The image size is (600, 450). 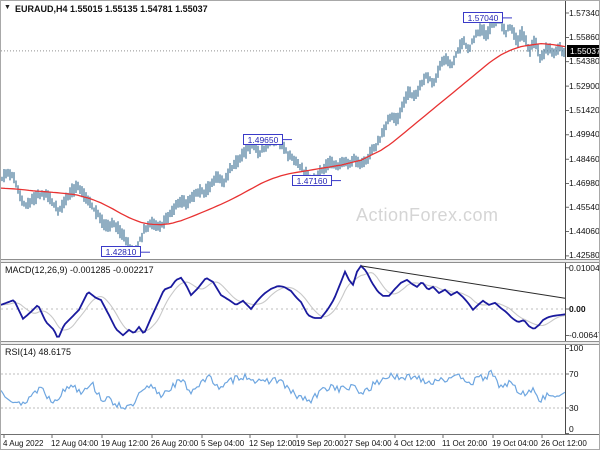 I want to click on time-axis-label: 19 Sep 20:00, so click(x=320, y=443).